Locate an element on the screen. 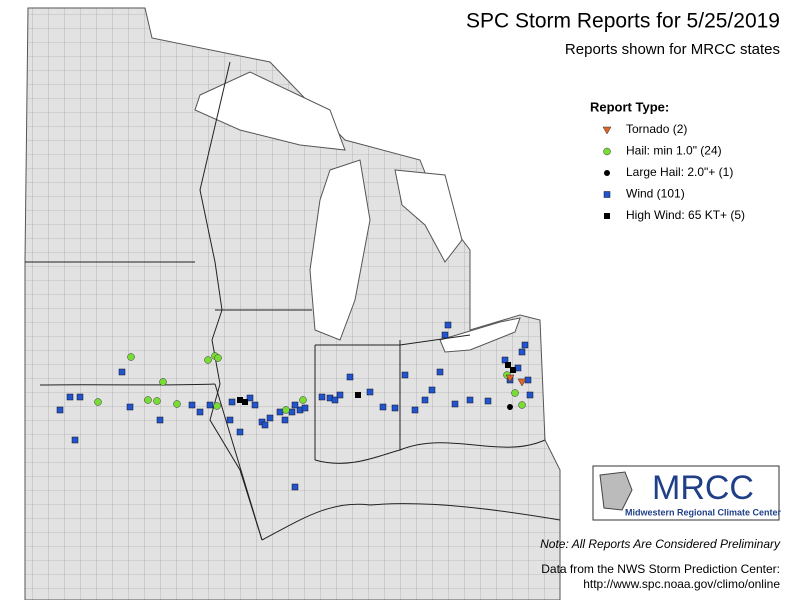 The height and width of the screenshot is (600, 800). legend-title: Report Type: is located at coordinates (629, 106).